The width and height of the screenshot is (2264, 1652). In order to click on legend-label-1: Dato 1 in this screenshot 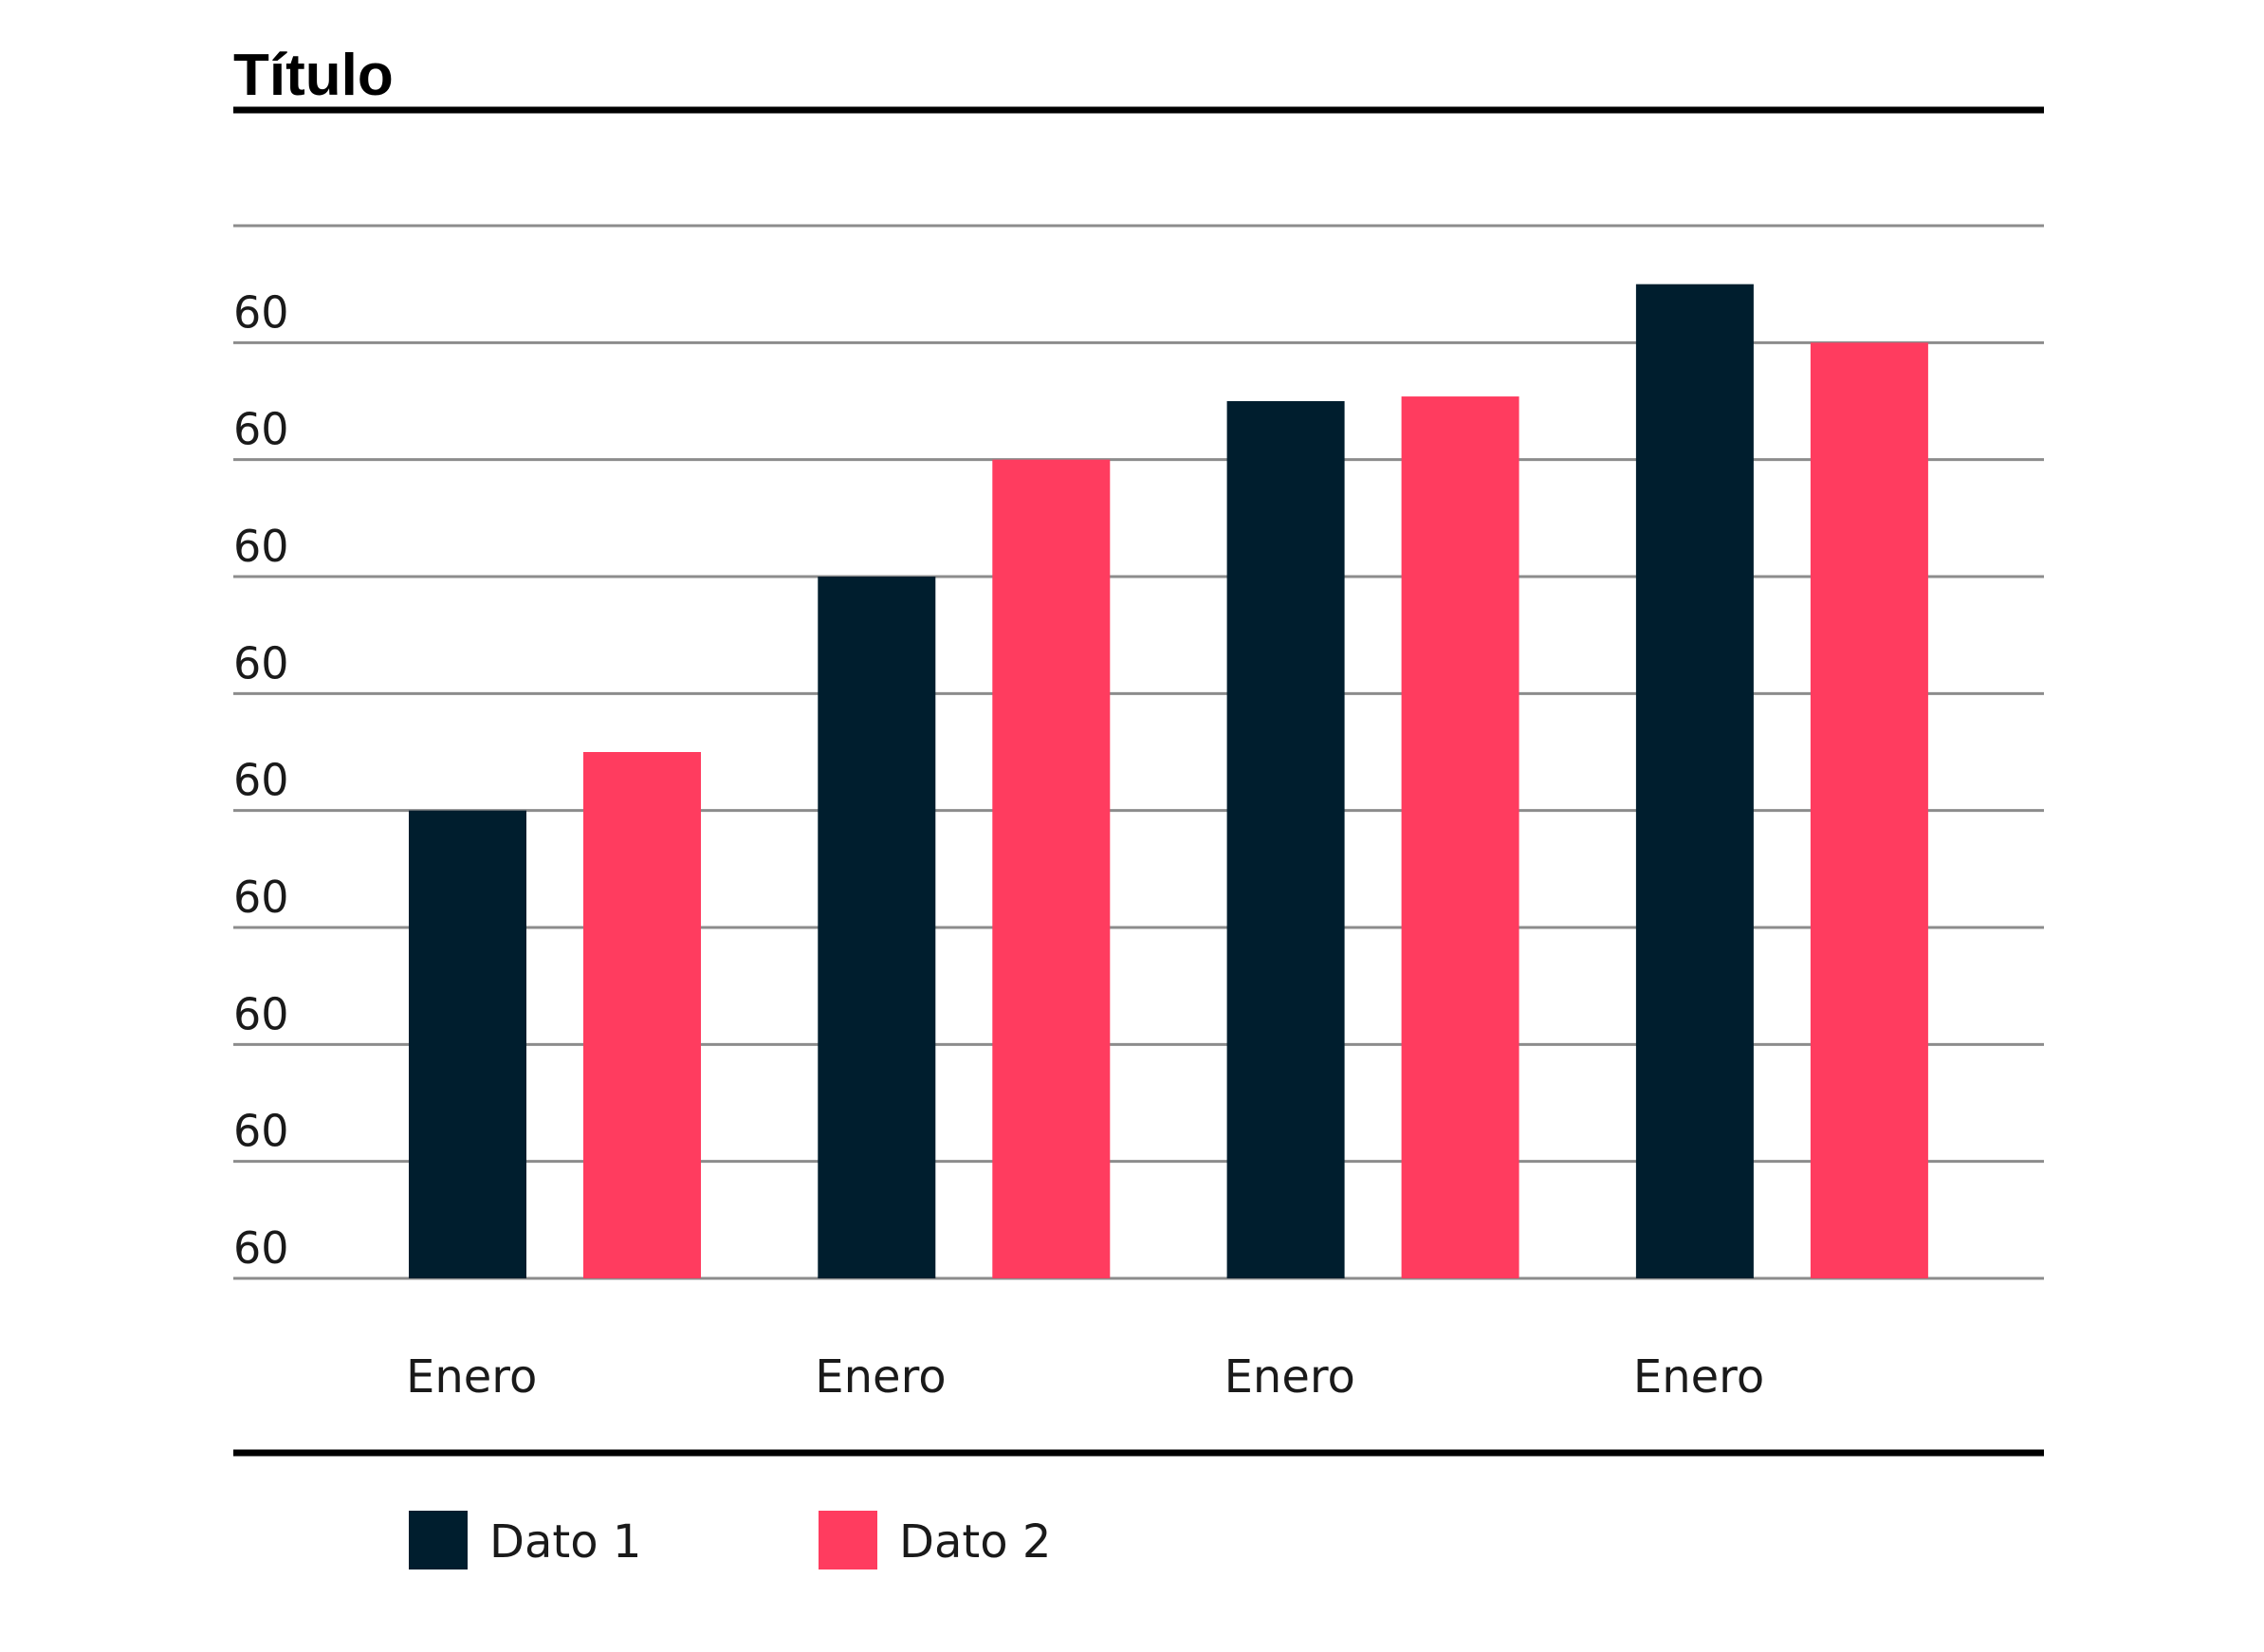, I will do `click(565, 1542)`.